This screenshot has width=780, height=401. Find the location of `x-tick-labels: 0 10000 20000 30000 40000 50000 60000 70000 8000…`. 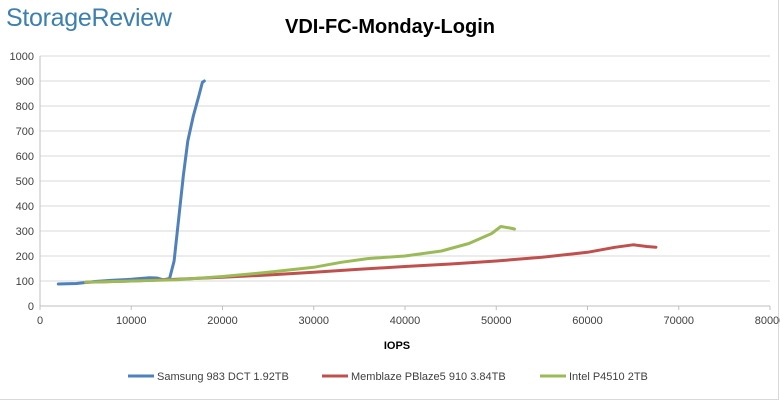

x-tick-labels: 0 10000 20000 30000 40000 50000 60000 70000 8000… is located at coordinates (408, 321).